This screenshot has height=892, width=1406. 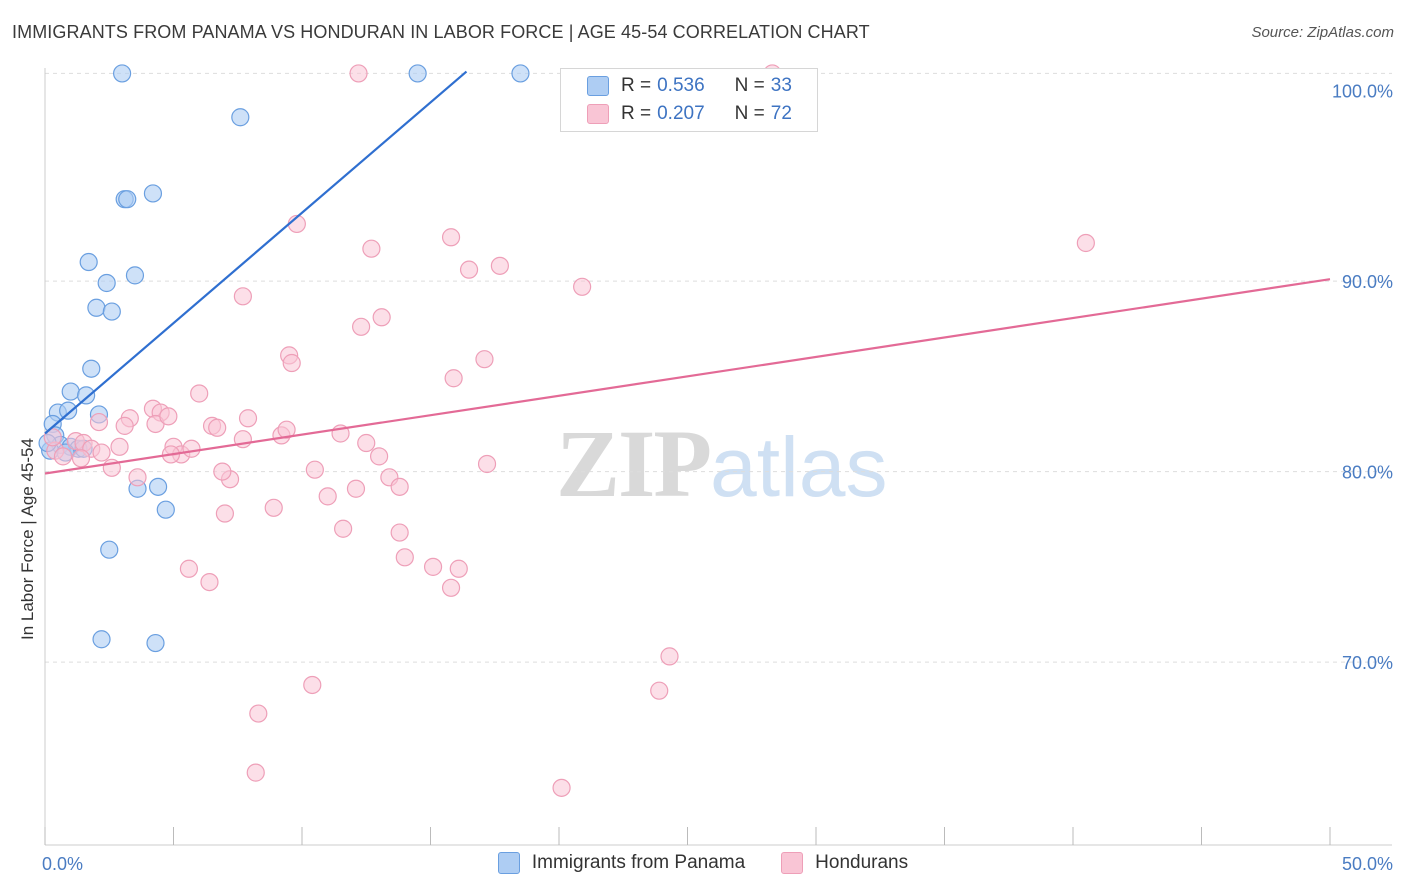 I want to click on legend-item-hondurans: Hondurans, so click(x=844, y=863).